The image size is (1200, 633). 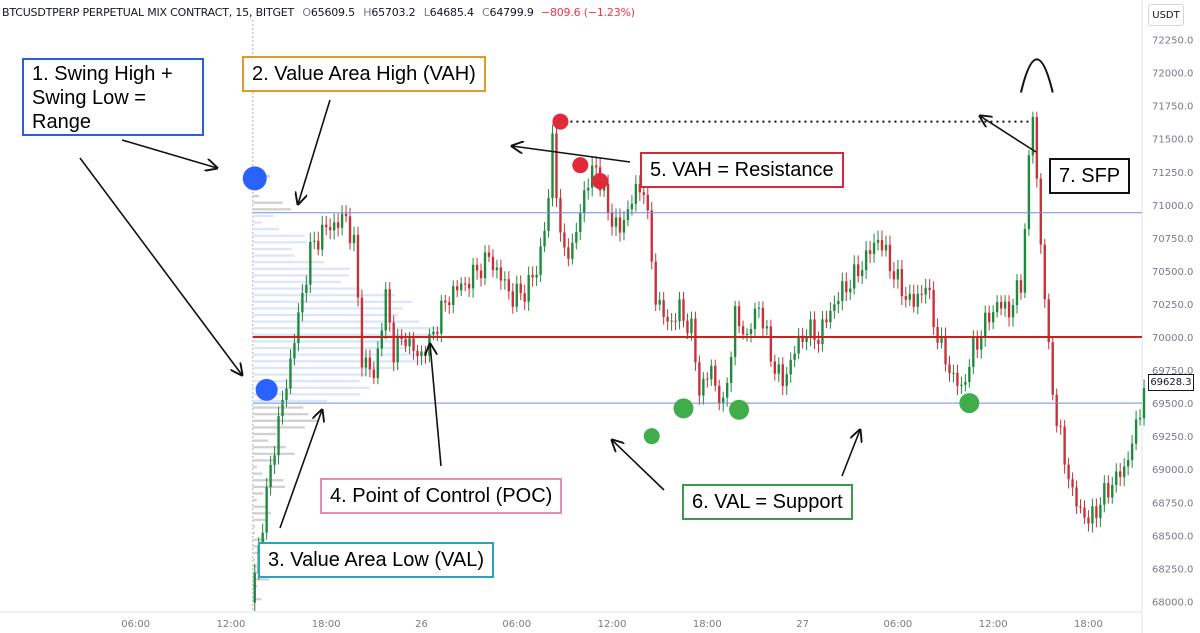 I want to click on y-tick-label: 69750.0, so click(x=1172, y=371).